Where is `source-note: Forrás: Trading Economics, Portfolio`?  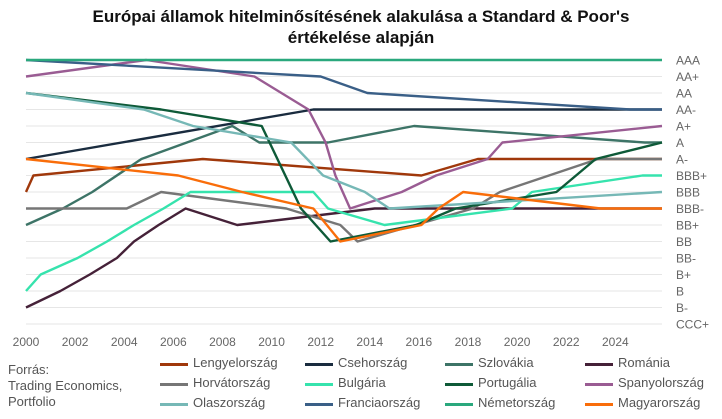
source-note: Forrás: Trading Economics, Portfolio is located at coordinates (78, 386).